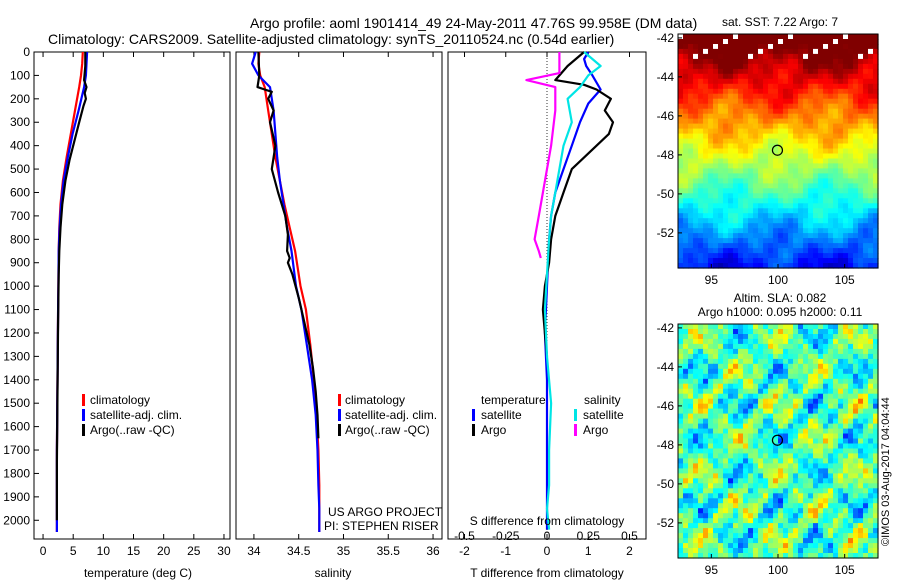 This screenshot has height=580, width=900. I want to click on legend-swatch-climatology, so click(83, 400).